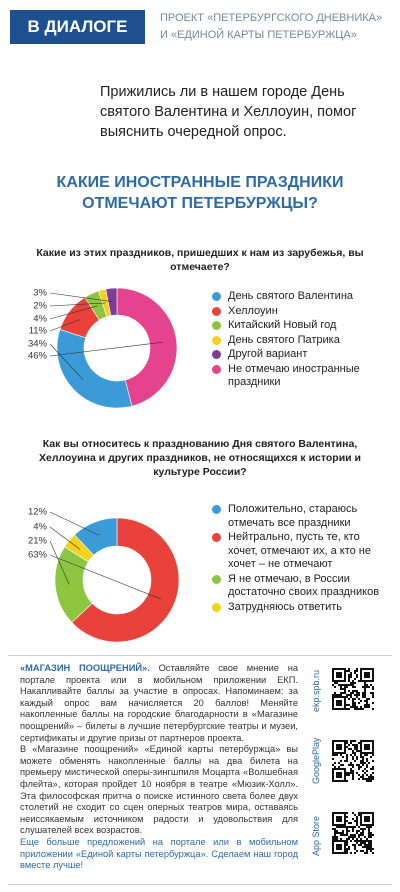  What do you see at coordinates (40, 293) in the screenshot?
I see `value-label: 3%` at bounding box center [40, 293].